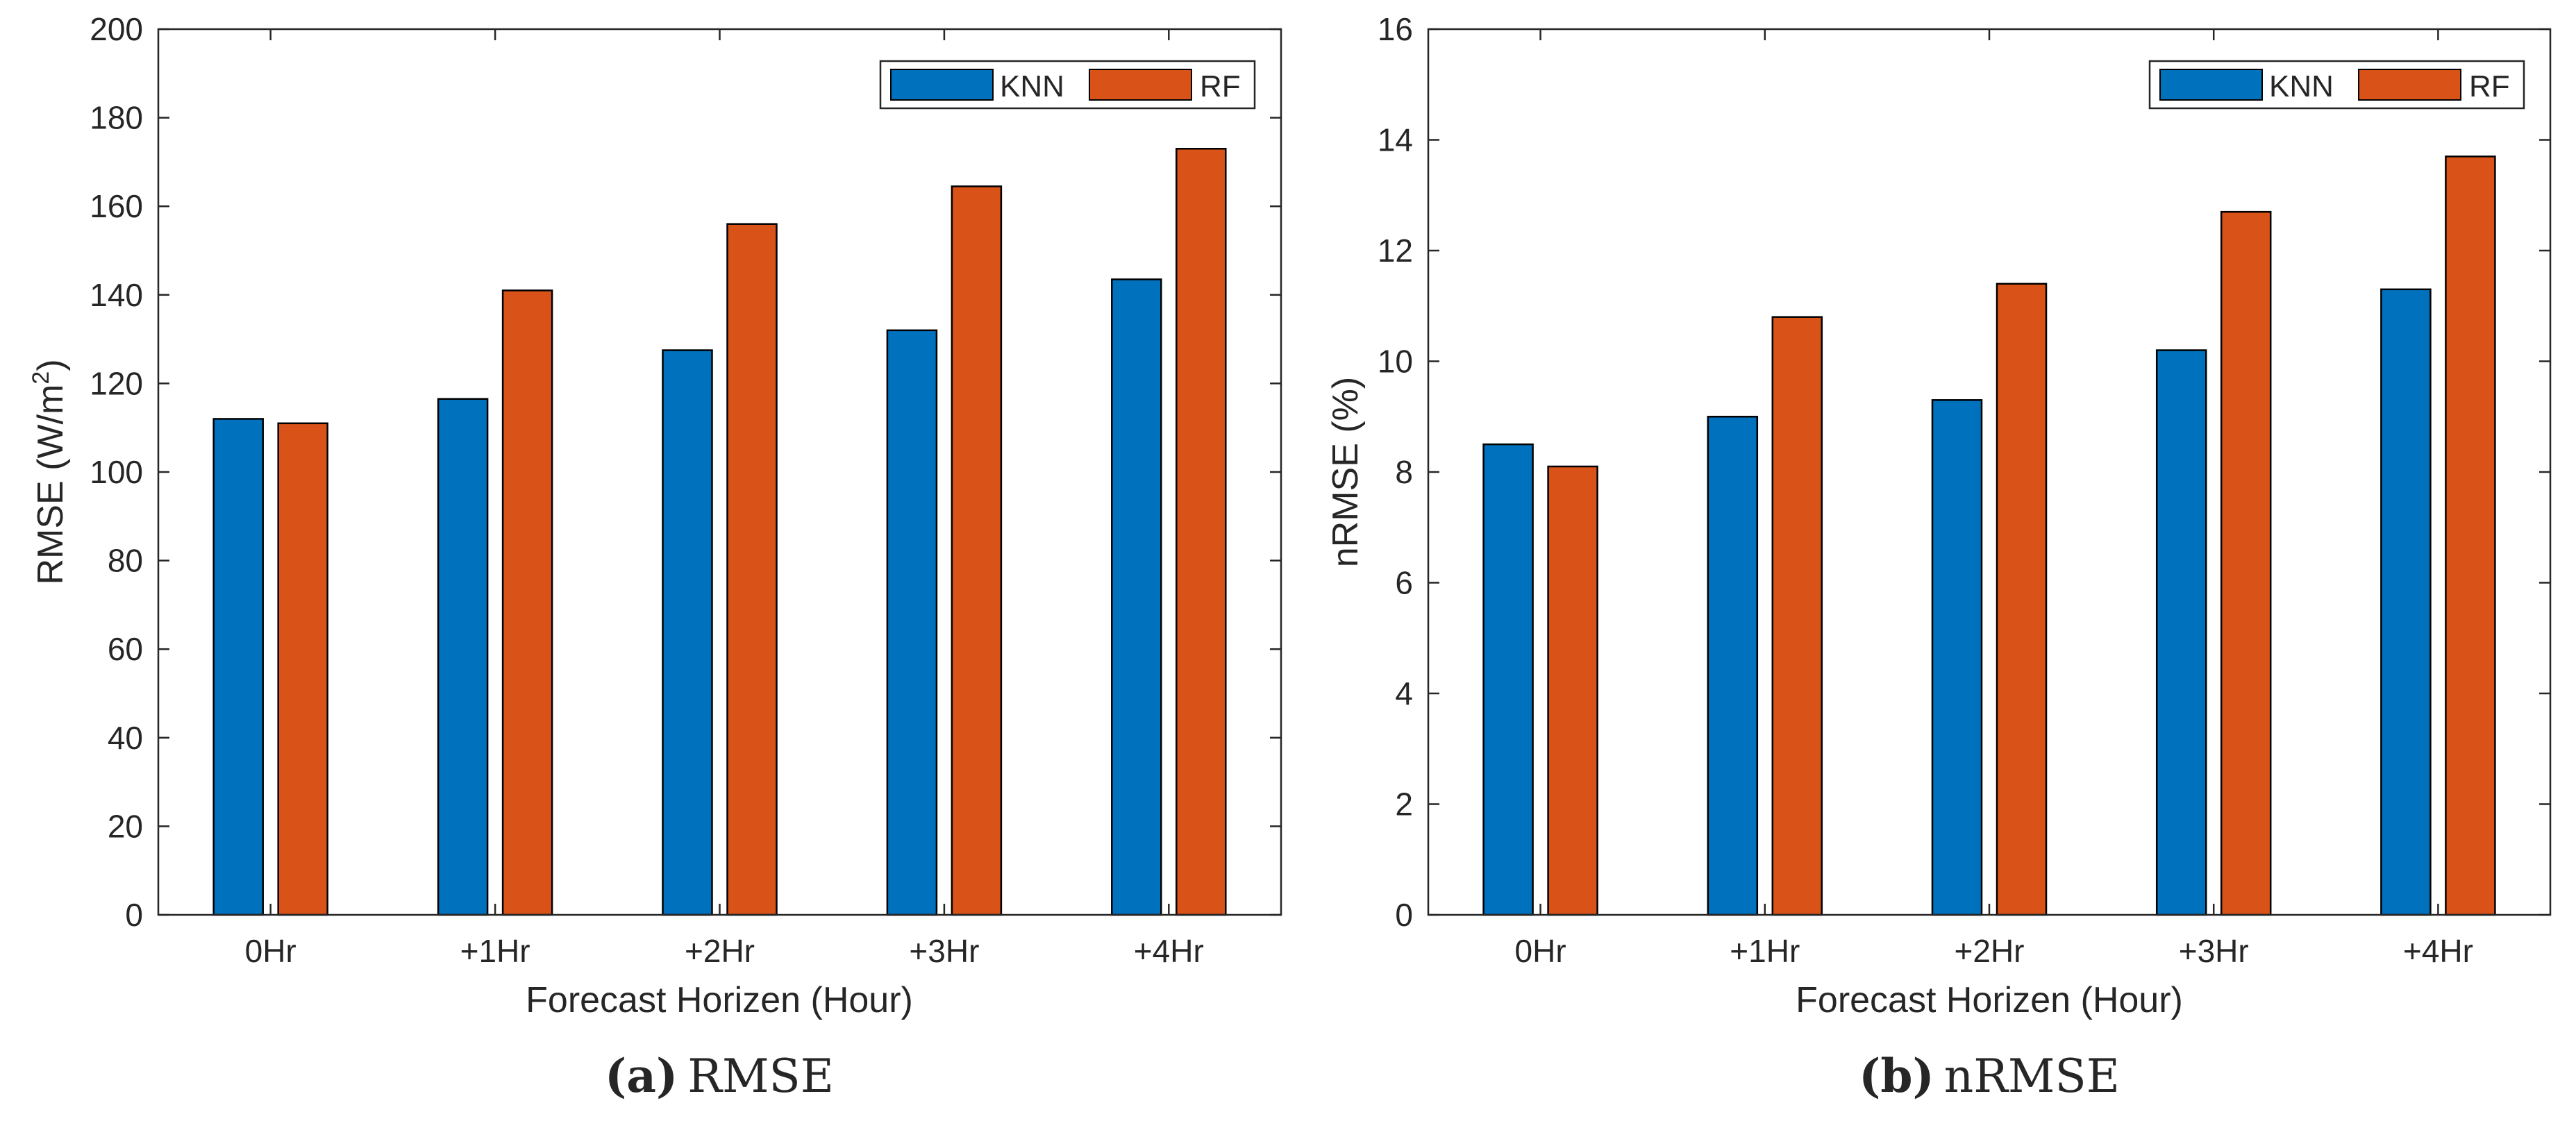 This screenshot has width=2576, height=1121. I want to click on y-tick-label: 40, so click(125, 738).